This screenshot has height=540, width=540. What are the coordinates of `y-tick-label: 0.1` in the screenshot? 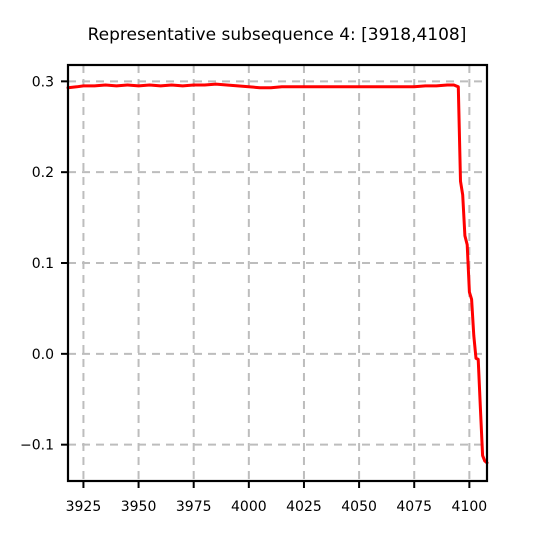 It's located at (43, 264).